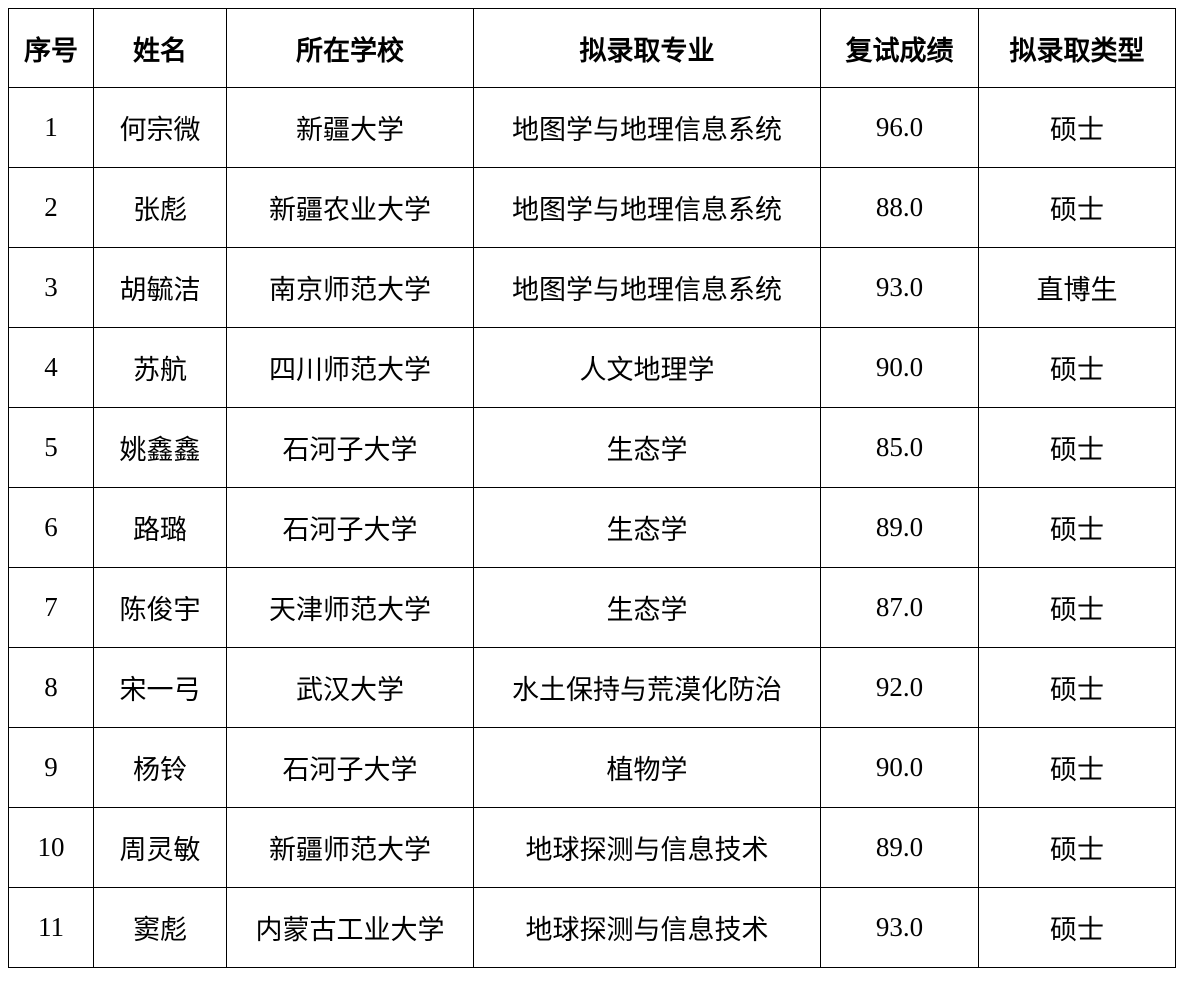 The width and height of the screenshot is (1181, 987). I want to click on table-row: 11 窦彪 内蒙古工业大学 地球探测与信息技术 93.0 硕士, so click(592, 927).